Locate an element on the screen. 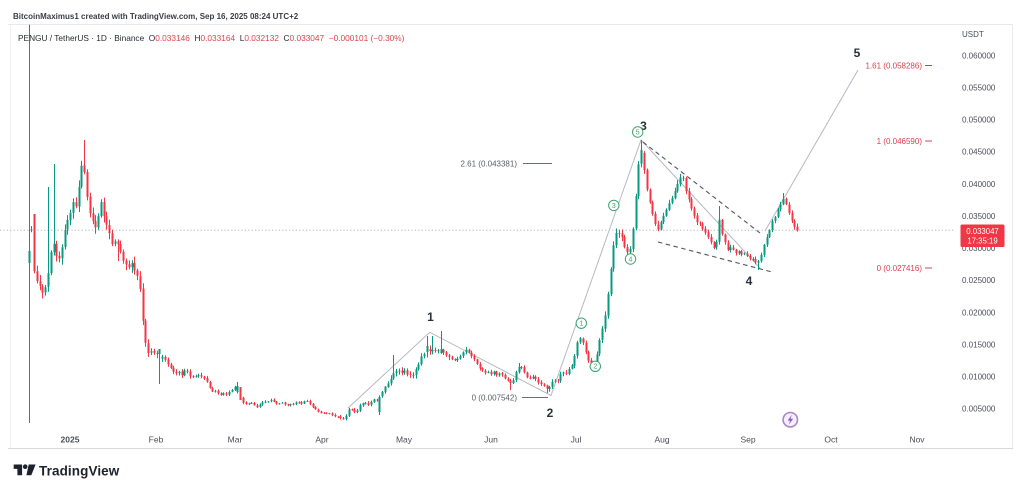 The height and width of the screenshot is (499, 1024). svg-text: 0.055000 is located at coordinates (979, 87).